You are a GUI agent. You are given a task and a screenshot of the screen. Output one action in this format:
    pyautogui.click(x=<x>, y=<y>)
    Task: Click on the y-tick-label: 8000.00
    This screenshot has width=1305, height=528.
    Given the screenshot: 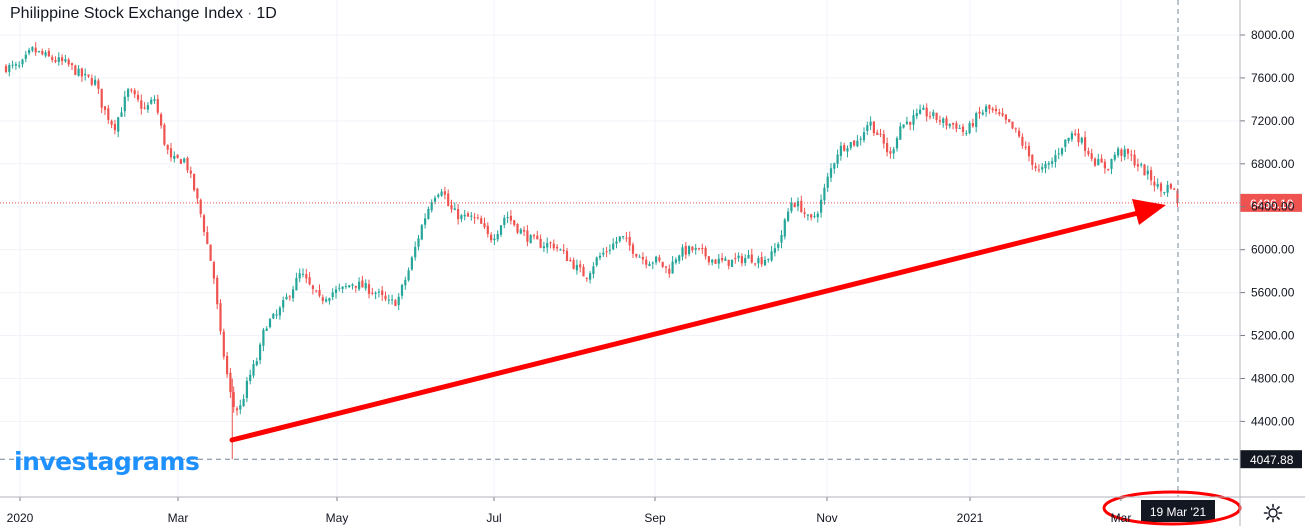 What is the action you would take?
    pyautogui.click(x=1273, y=35)
    